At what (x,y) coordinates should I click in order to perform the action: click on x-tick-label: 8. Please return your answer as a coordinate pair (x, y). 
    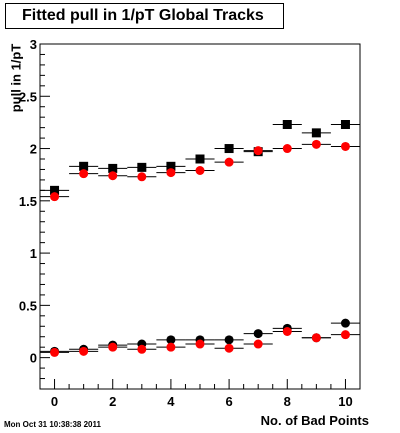
    Looking at the image, I should click on (287, 401).